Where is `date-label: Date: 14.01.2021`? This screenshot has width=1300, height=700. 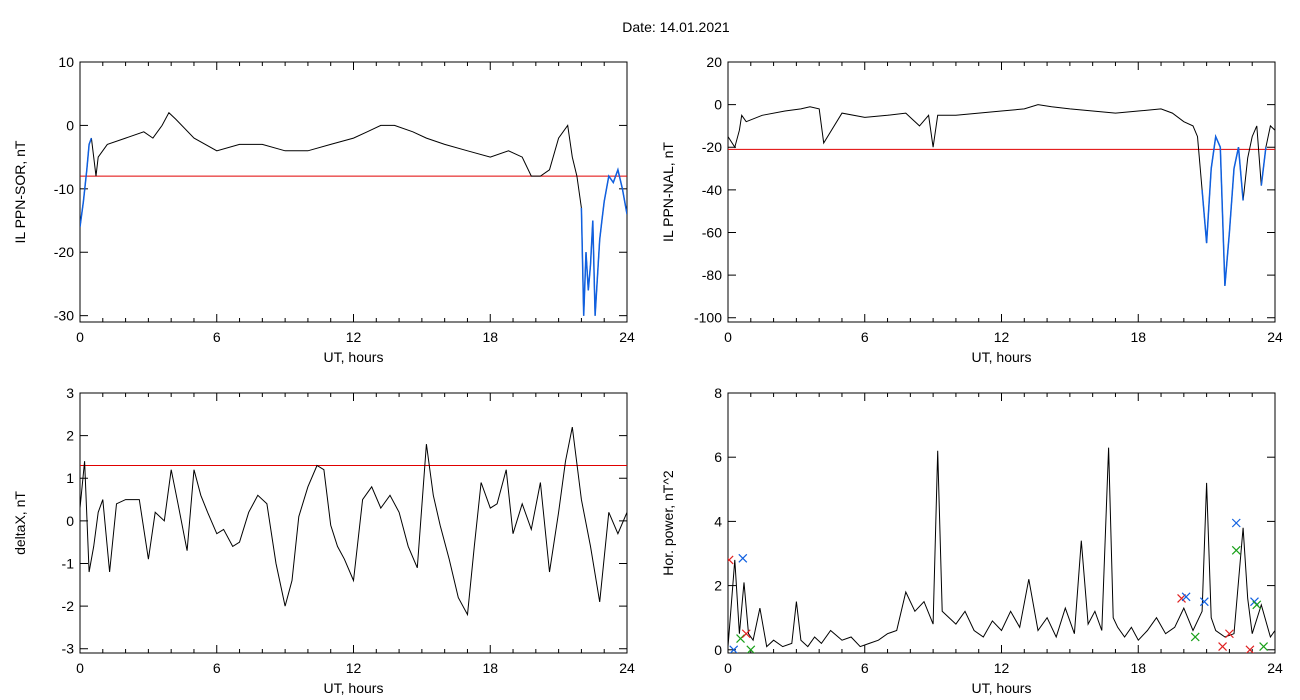 date-label: Date: 14.01.2021 is located at coordinates (676, 27).